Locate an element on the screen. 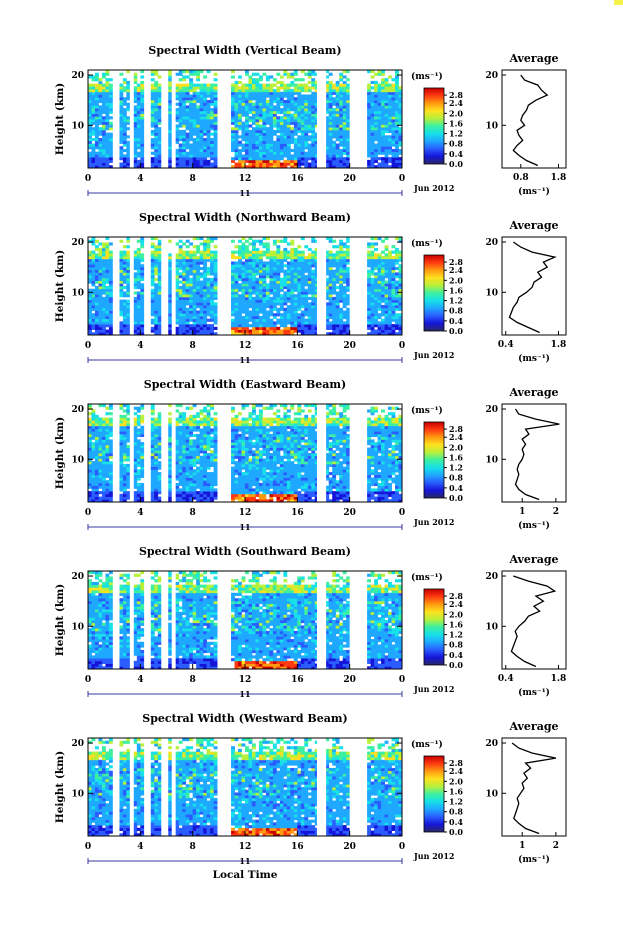 The image size is (623, 929). profile-x-tick-label: 2 is located at coordinates (556, 512).